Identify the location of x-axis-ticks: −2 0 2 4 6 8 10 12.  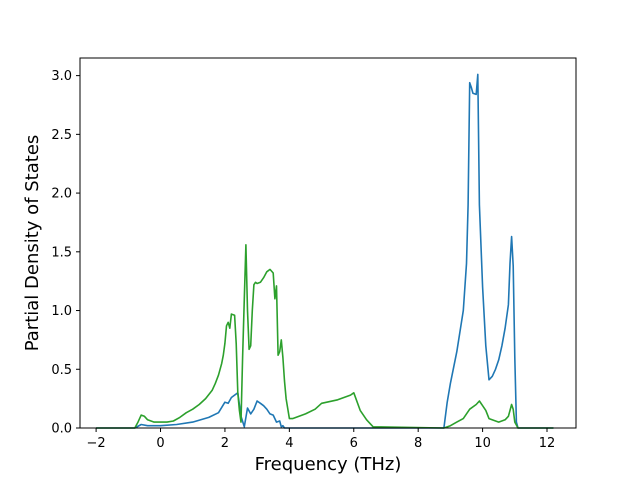
(321, 439).